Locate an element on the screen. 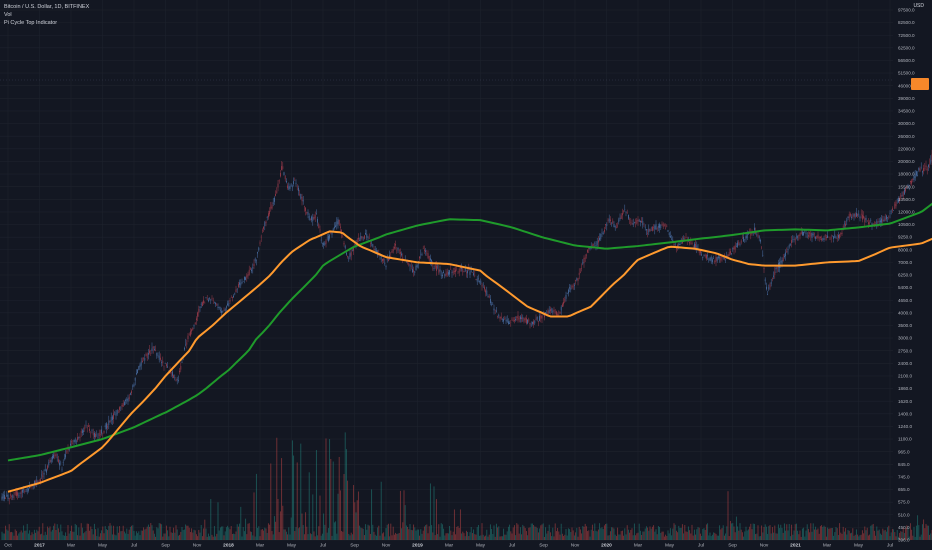 This screenshot has height=550, width=932. y-tick-label: 2400.0 is located at coordinates (905, 363).